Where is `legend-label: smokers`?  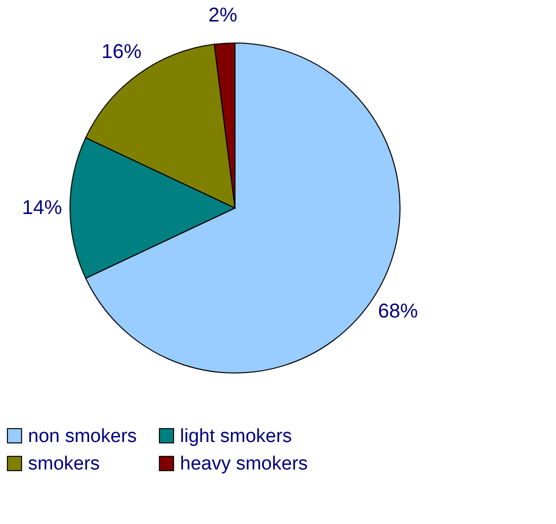
legend-label: smokers is located at coordinates (64, 464).